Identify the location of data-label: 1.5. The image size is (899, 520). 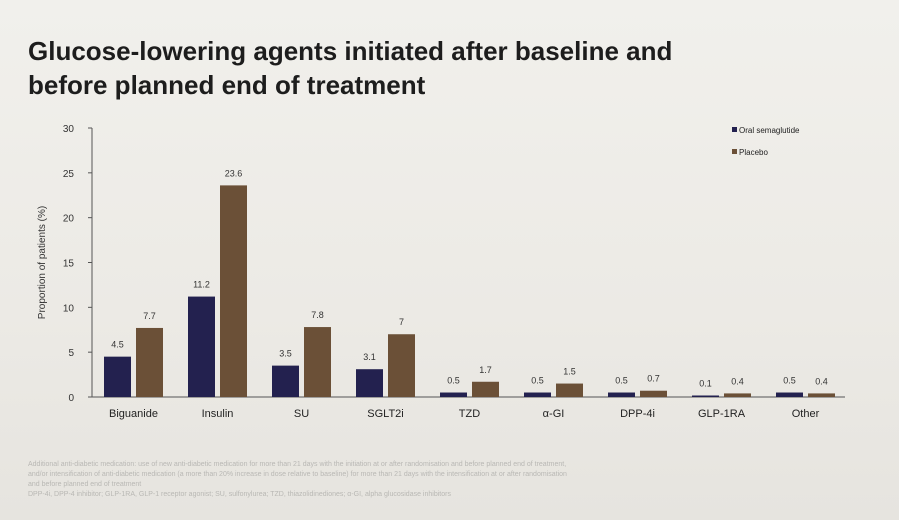
(569, 372).